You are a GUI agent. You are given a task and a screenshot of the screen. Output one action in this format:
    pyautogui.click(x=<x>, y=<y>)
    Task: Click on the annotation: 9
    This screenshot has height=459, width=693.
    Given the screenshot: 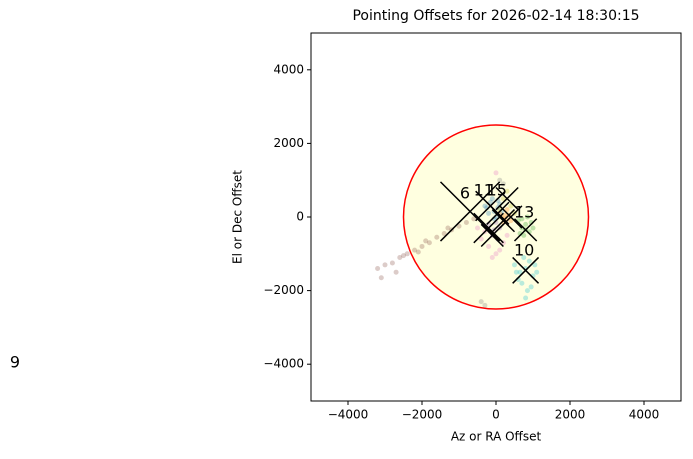 What is the action you would take?
    pyautogui.click(x=15, y=362)
    